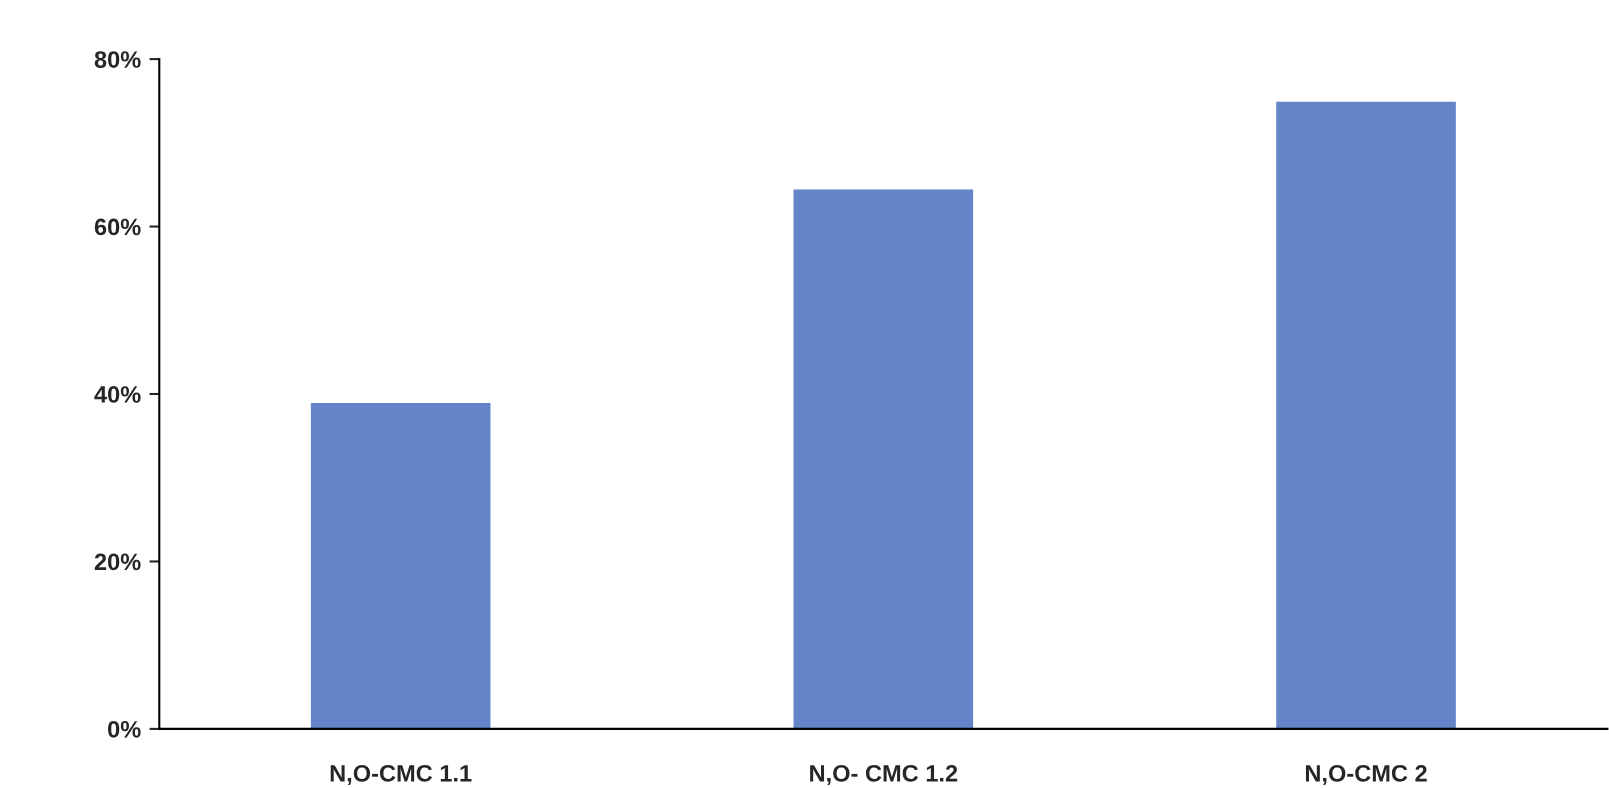  What do you see at coordinates (117, 394) in the screenshot?
I see `y-tick-label: 40%` at bounding box center [117, 394].